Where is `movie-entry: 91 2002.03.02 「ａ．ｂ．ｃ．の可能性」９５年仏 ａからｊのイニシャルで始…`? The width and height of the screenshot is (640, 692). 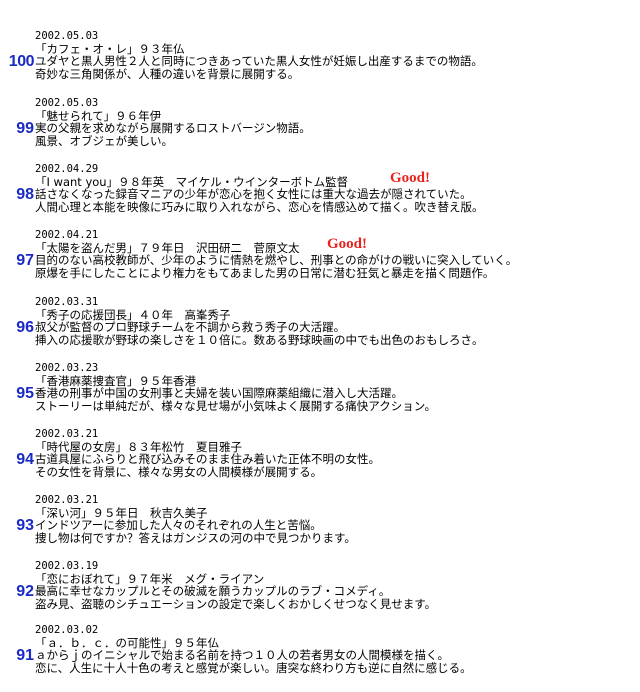 movie-entry: 91 2002.03.02 「ａ．ｂ．ｃ．の可能性」９５年仏 ａからｊのイニシャルで始… is located at coordinates (320, 658).